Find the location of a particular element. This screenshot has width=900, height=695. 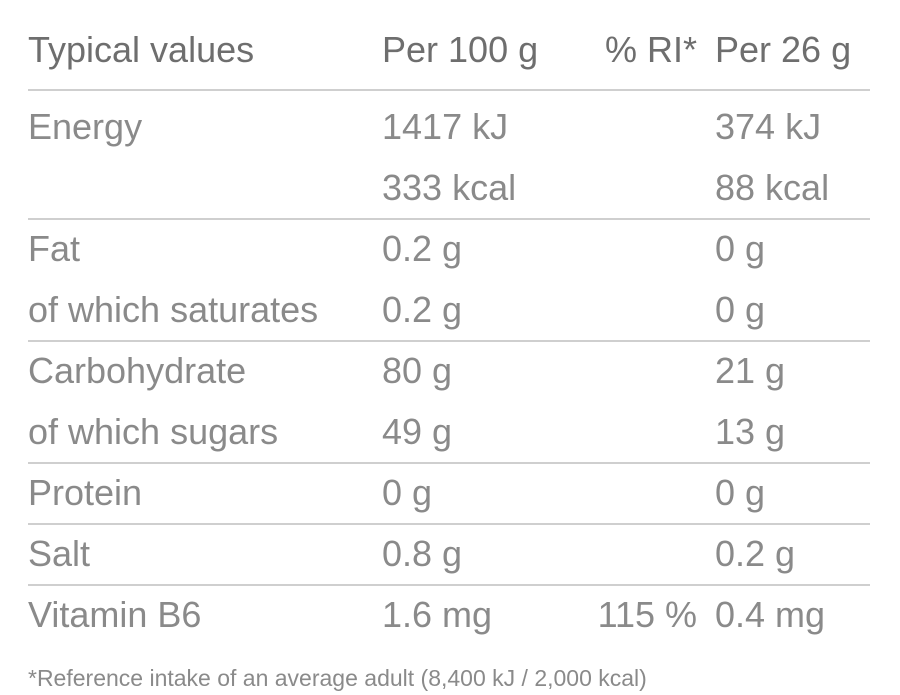

per-100g: 0 g is located at coordinates (407, 492).